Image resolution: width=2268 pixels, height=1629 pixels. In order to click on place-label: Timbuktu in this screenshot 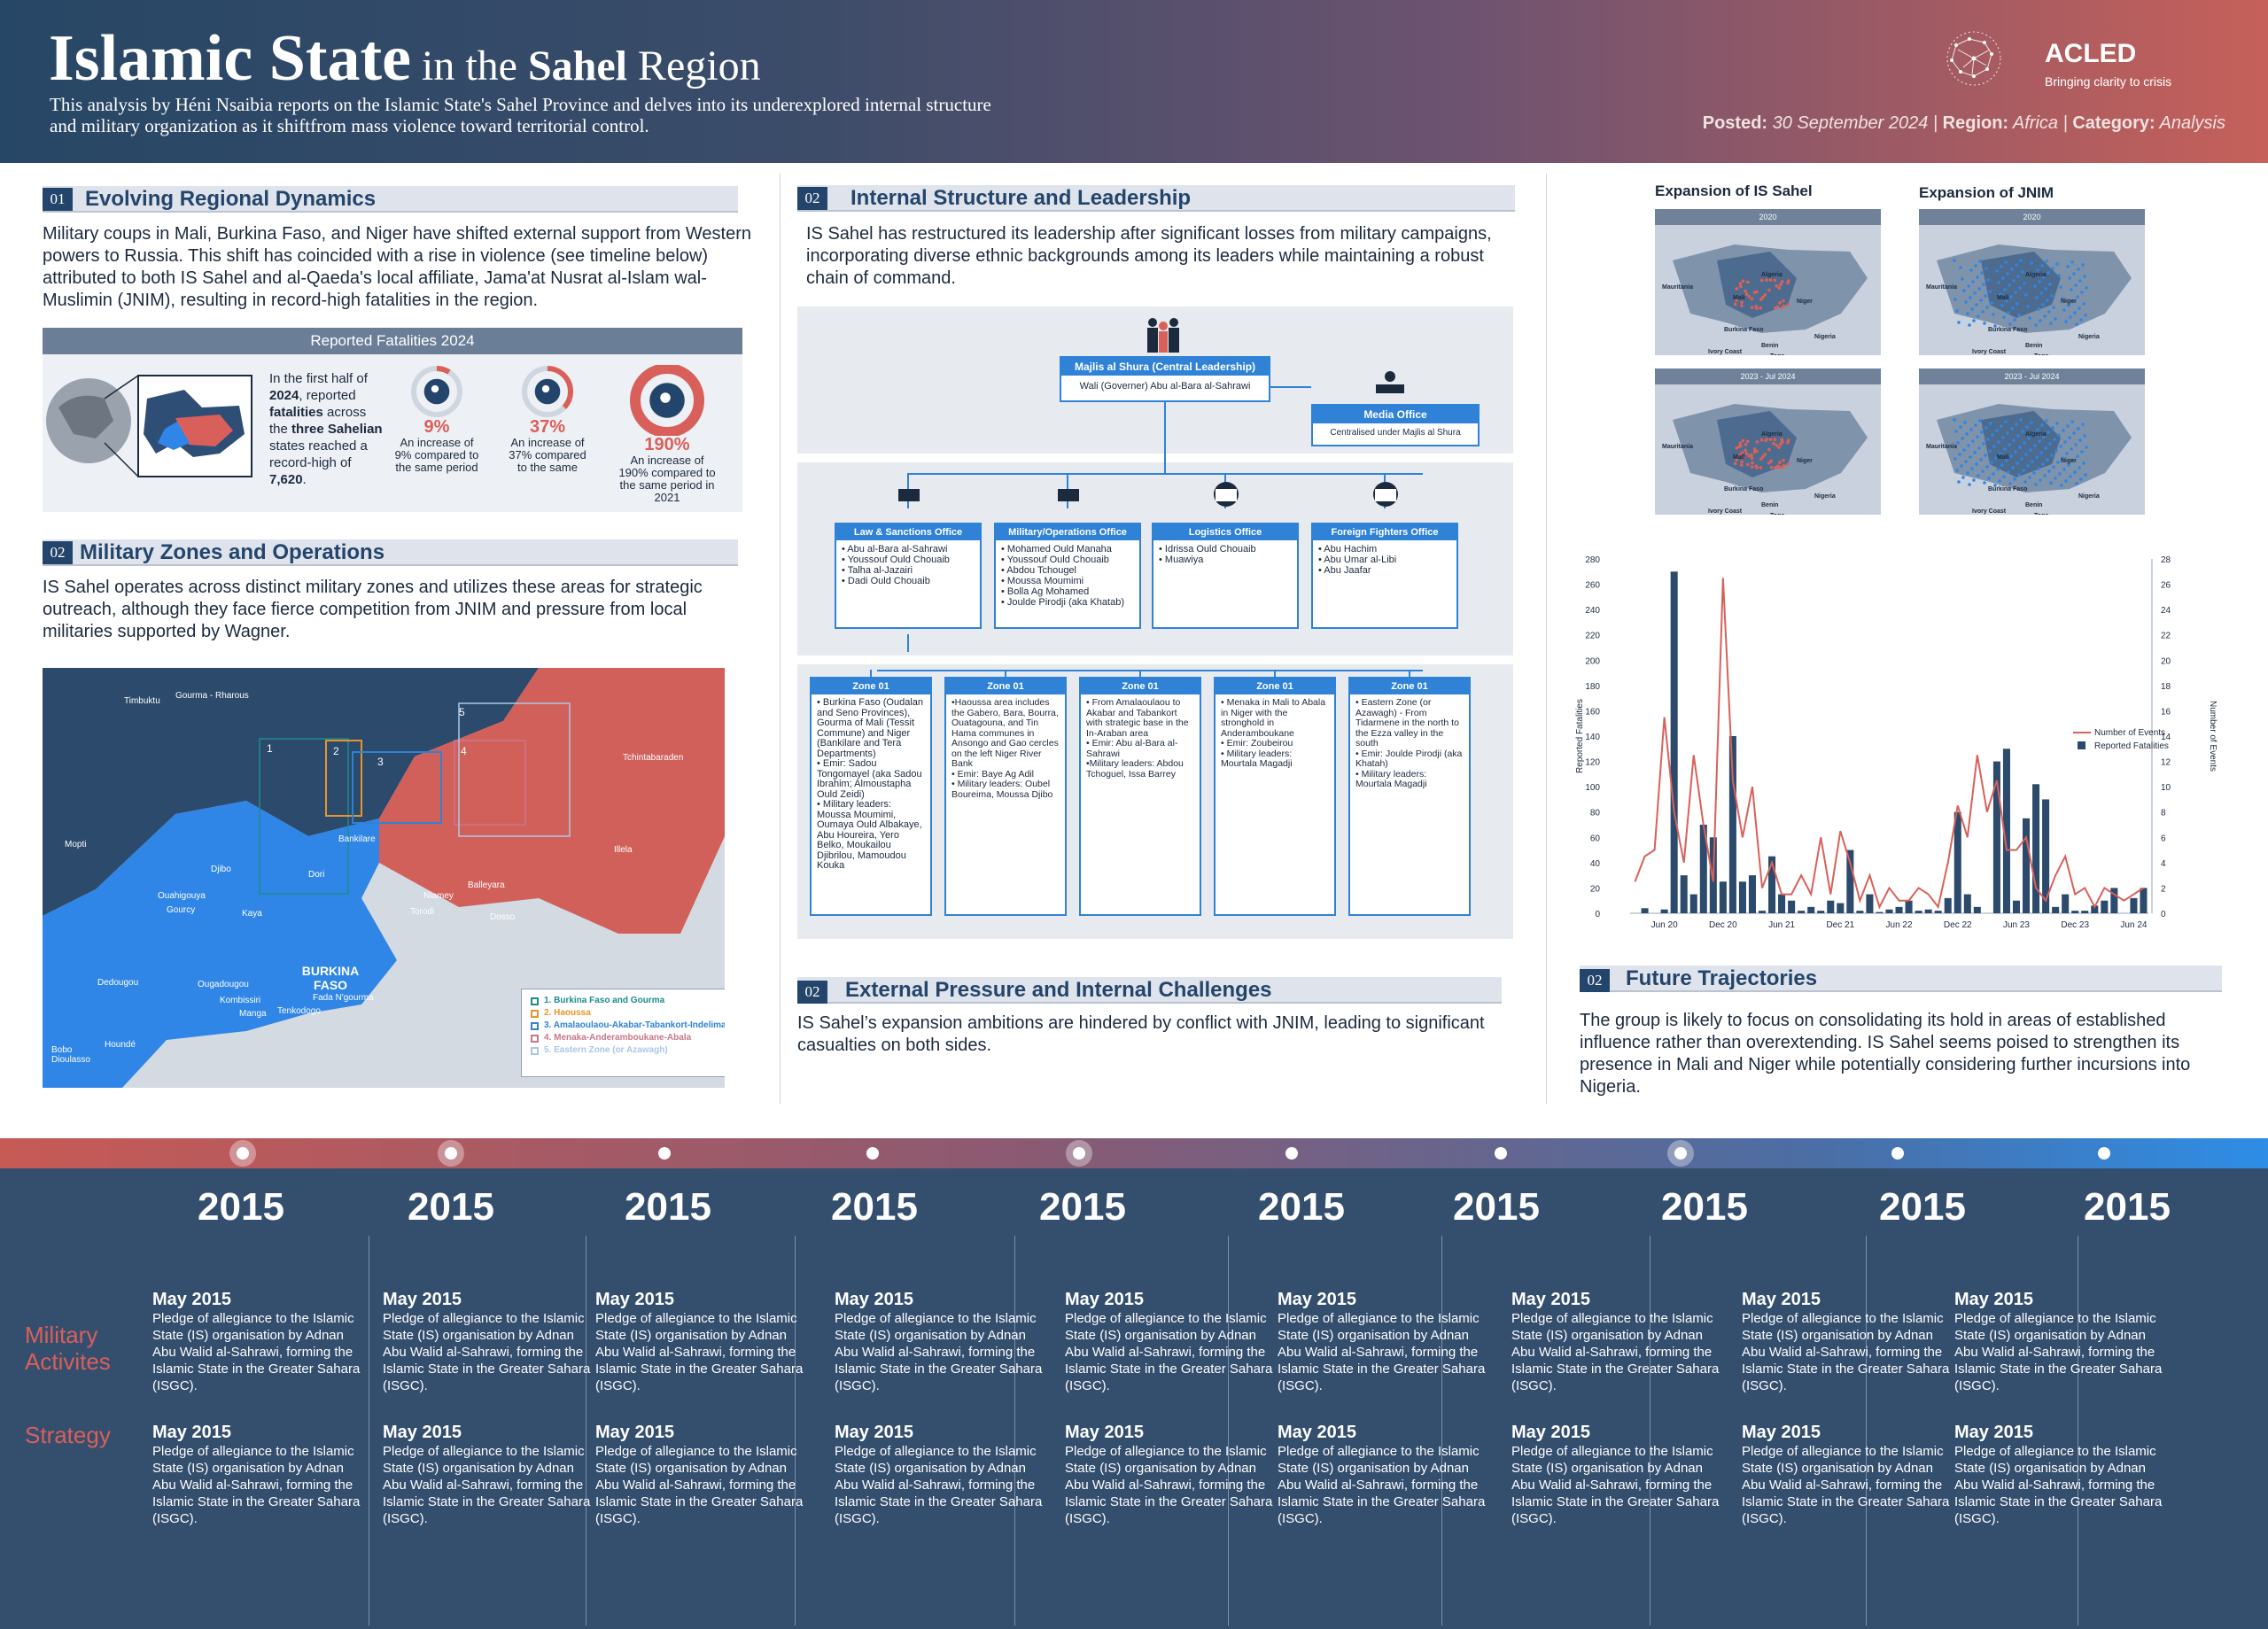, I will do `click(142, 701)`.